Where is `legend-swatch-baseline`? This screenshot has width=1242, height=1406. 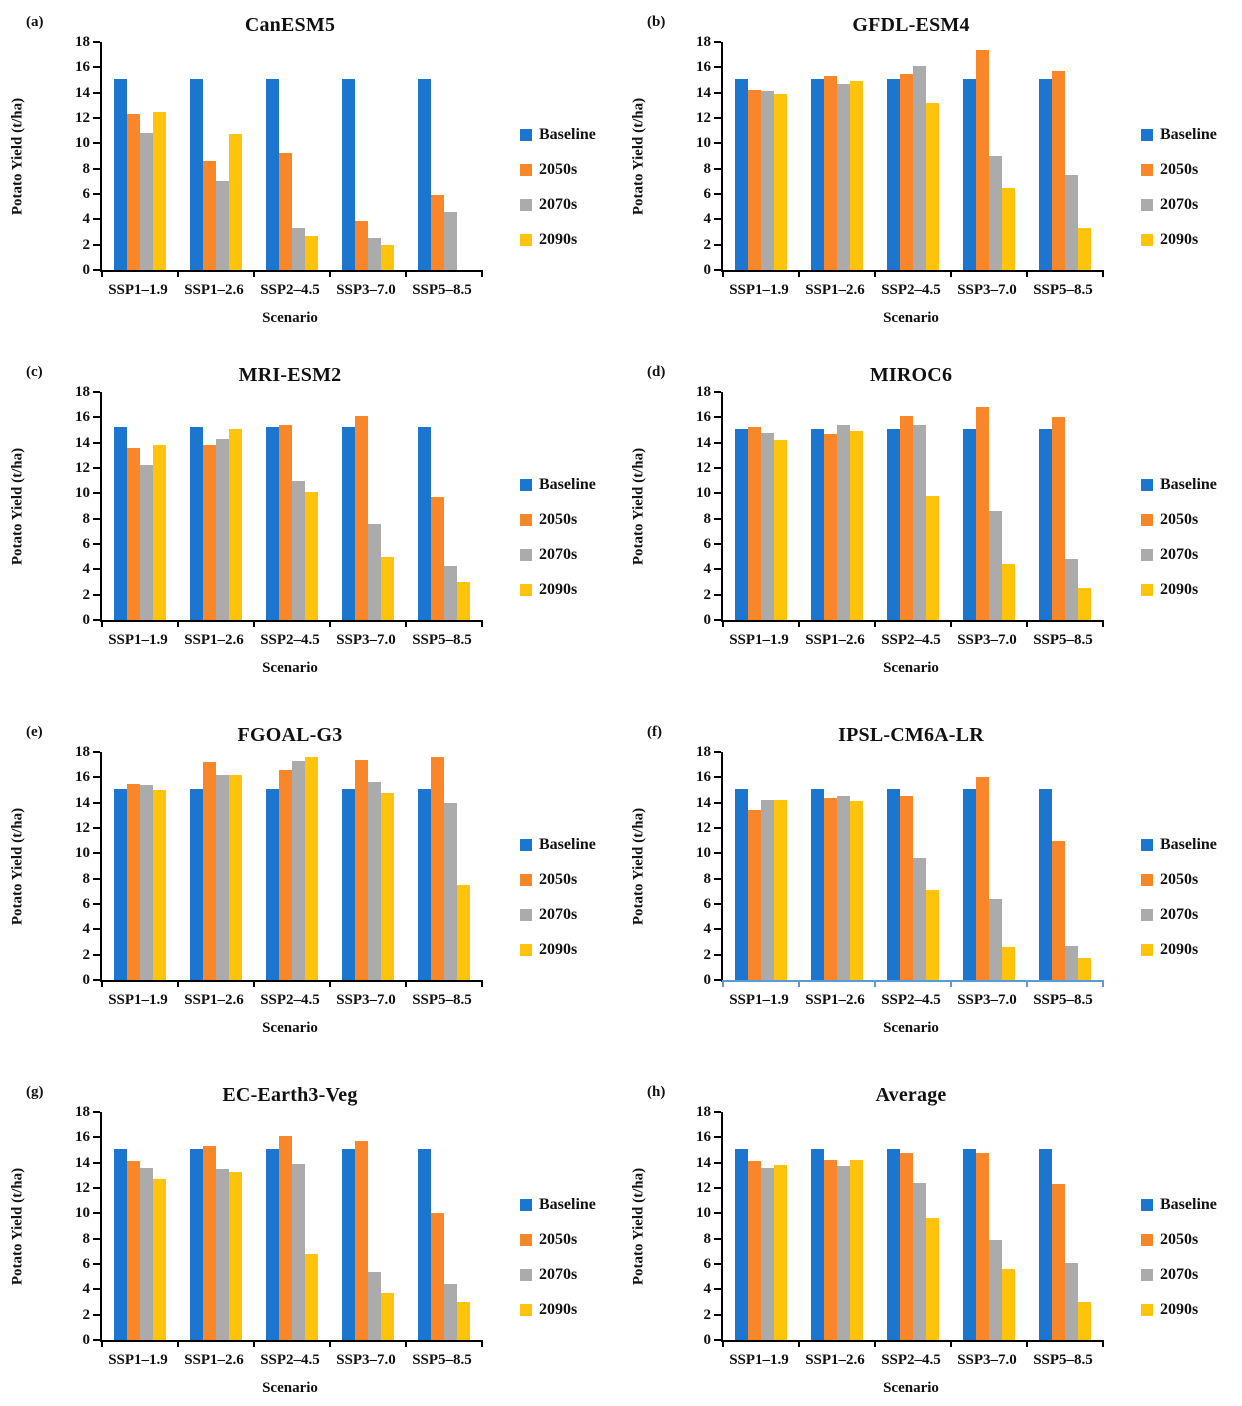 legend-swatch-baseline is located at coordinates (1147, 485).